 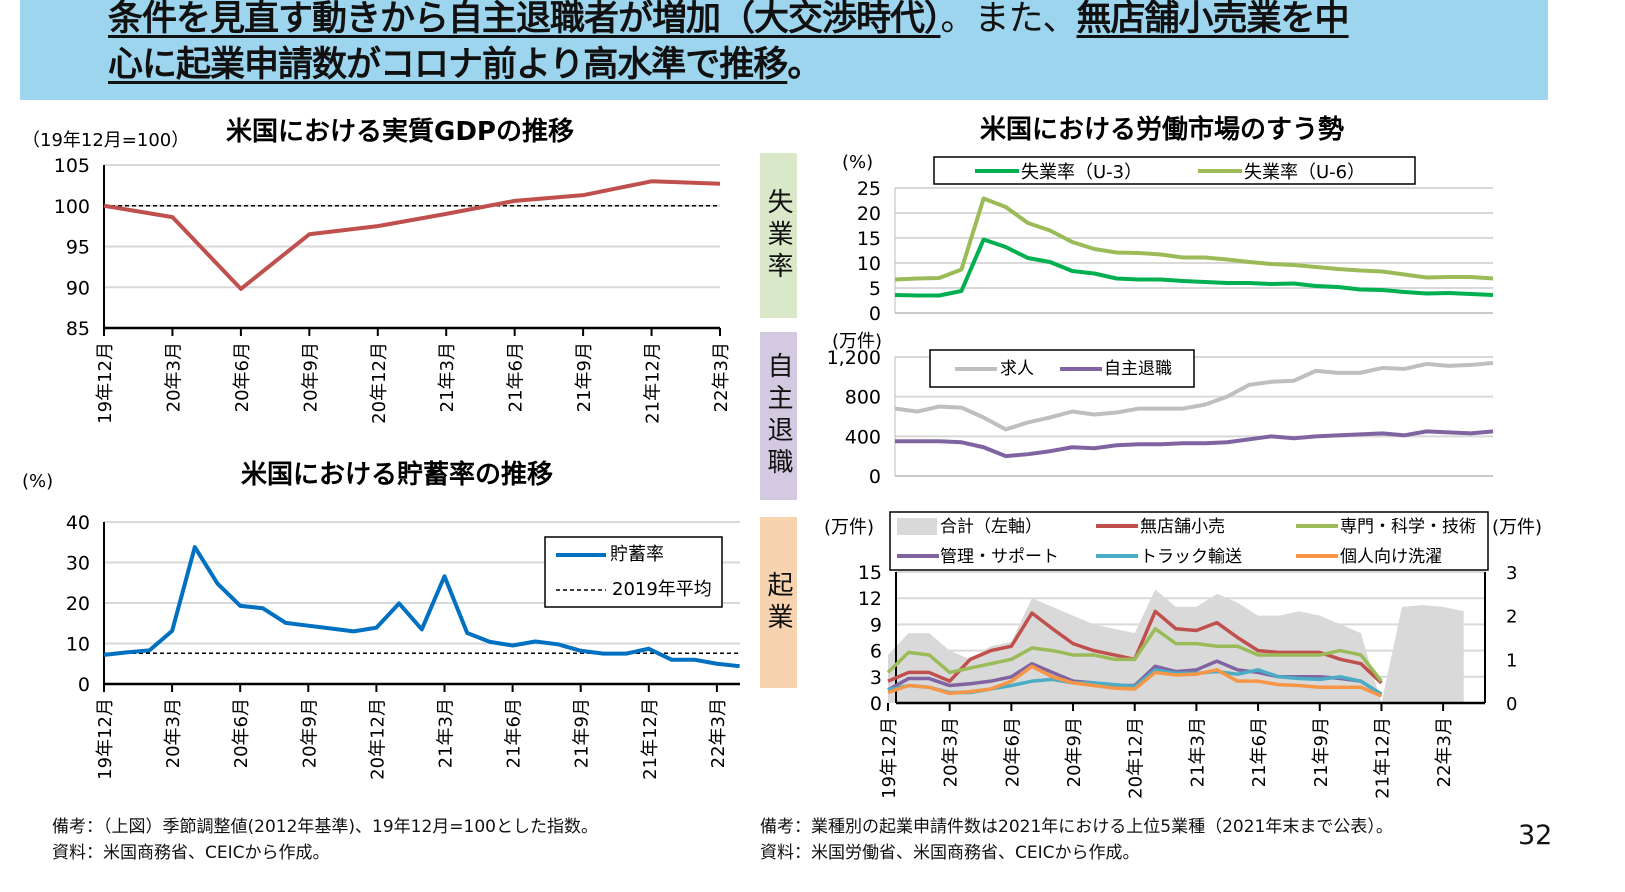 What do you see at coordinates (72, 166) in the screenshot?
I see `y-tick-label: 105` at bounding box center [72, 166].